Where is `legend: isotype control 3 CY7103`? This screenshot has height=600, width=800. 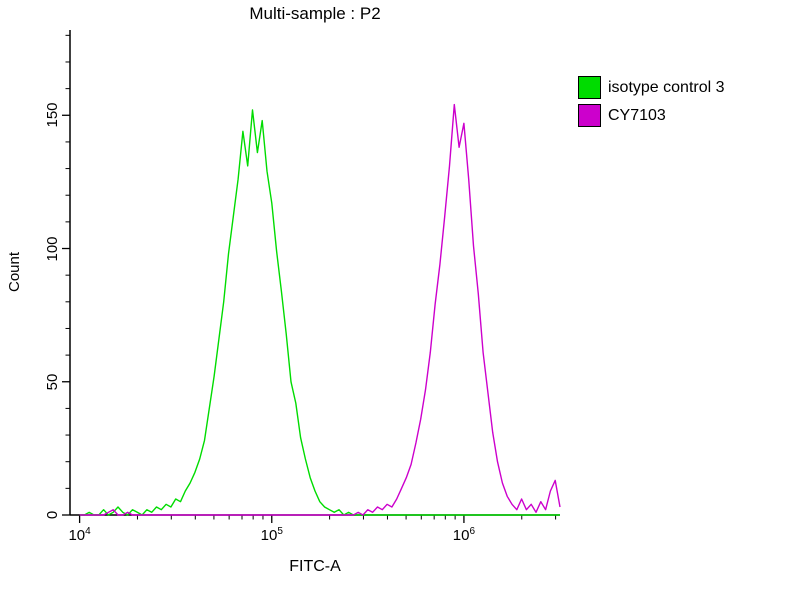 legend: isotype control 3 CY7103 is located at coordinates (651, 104).